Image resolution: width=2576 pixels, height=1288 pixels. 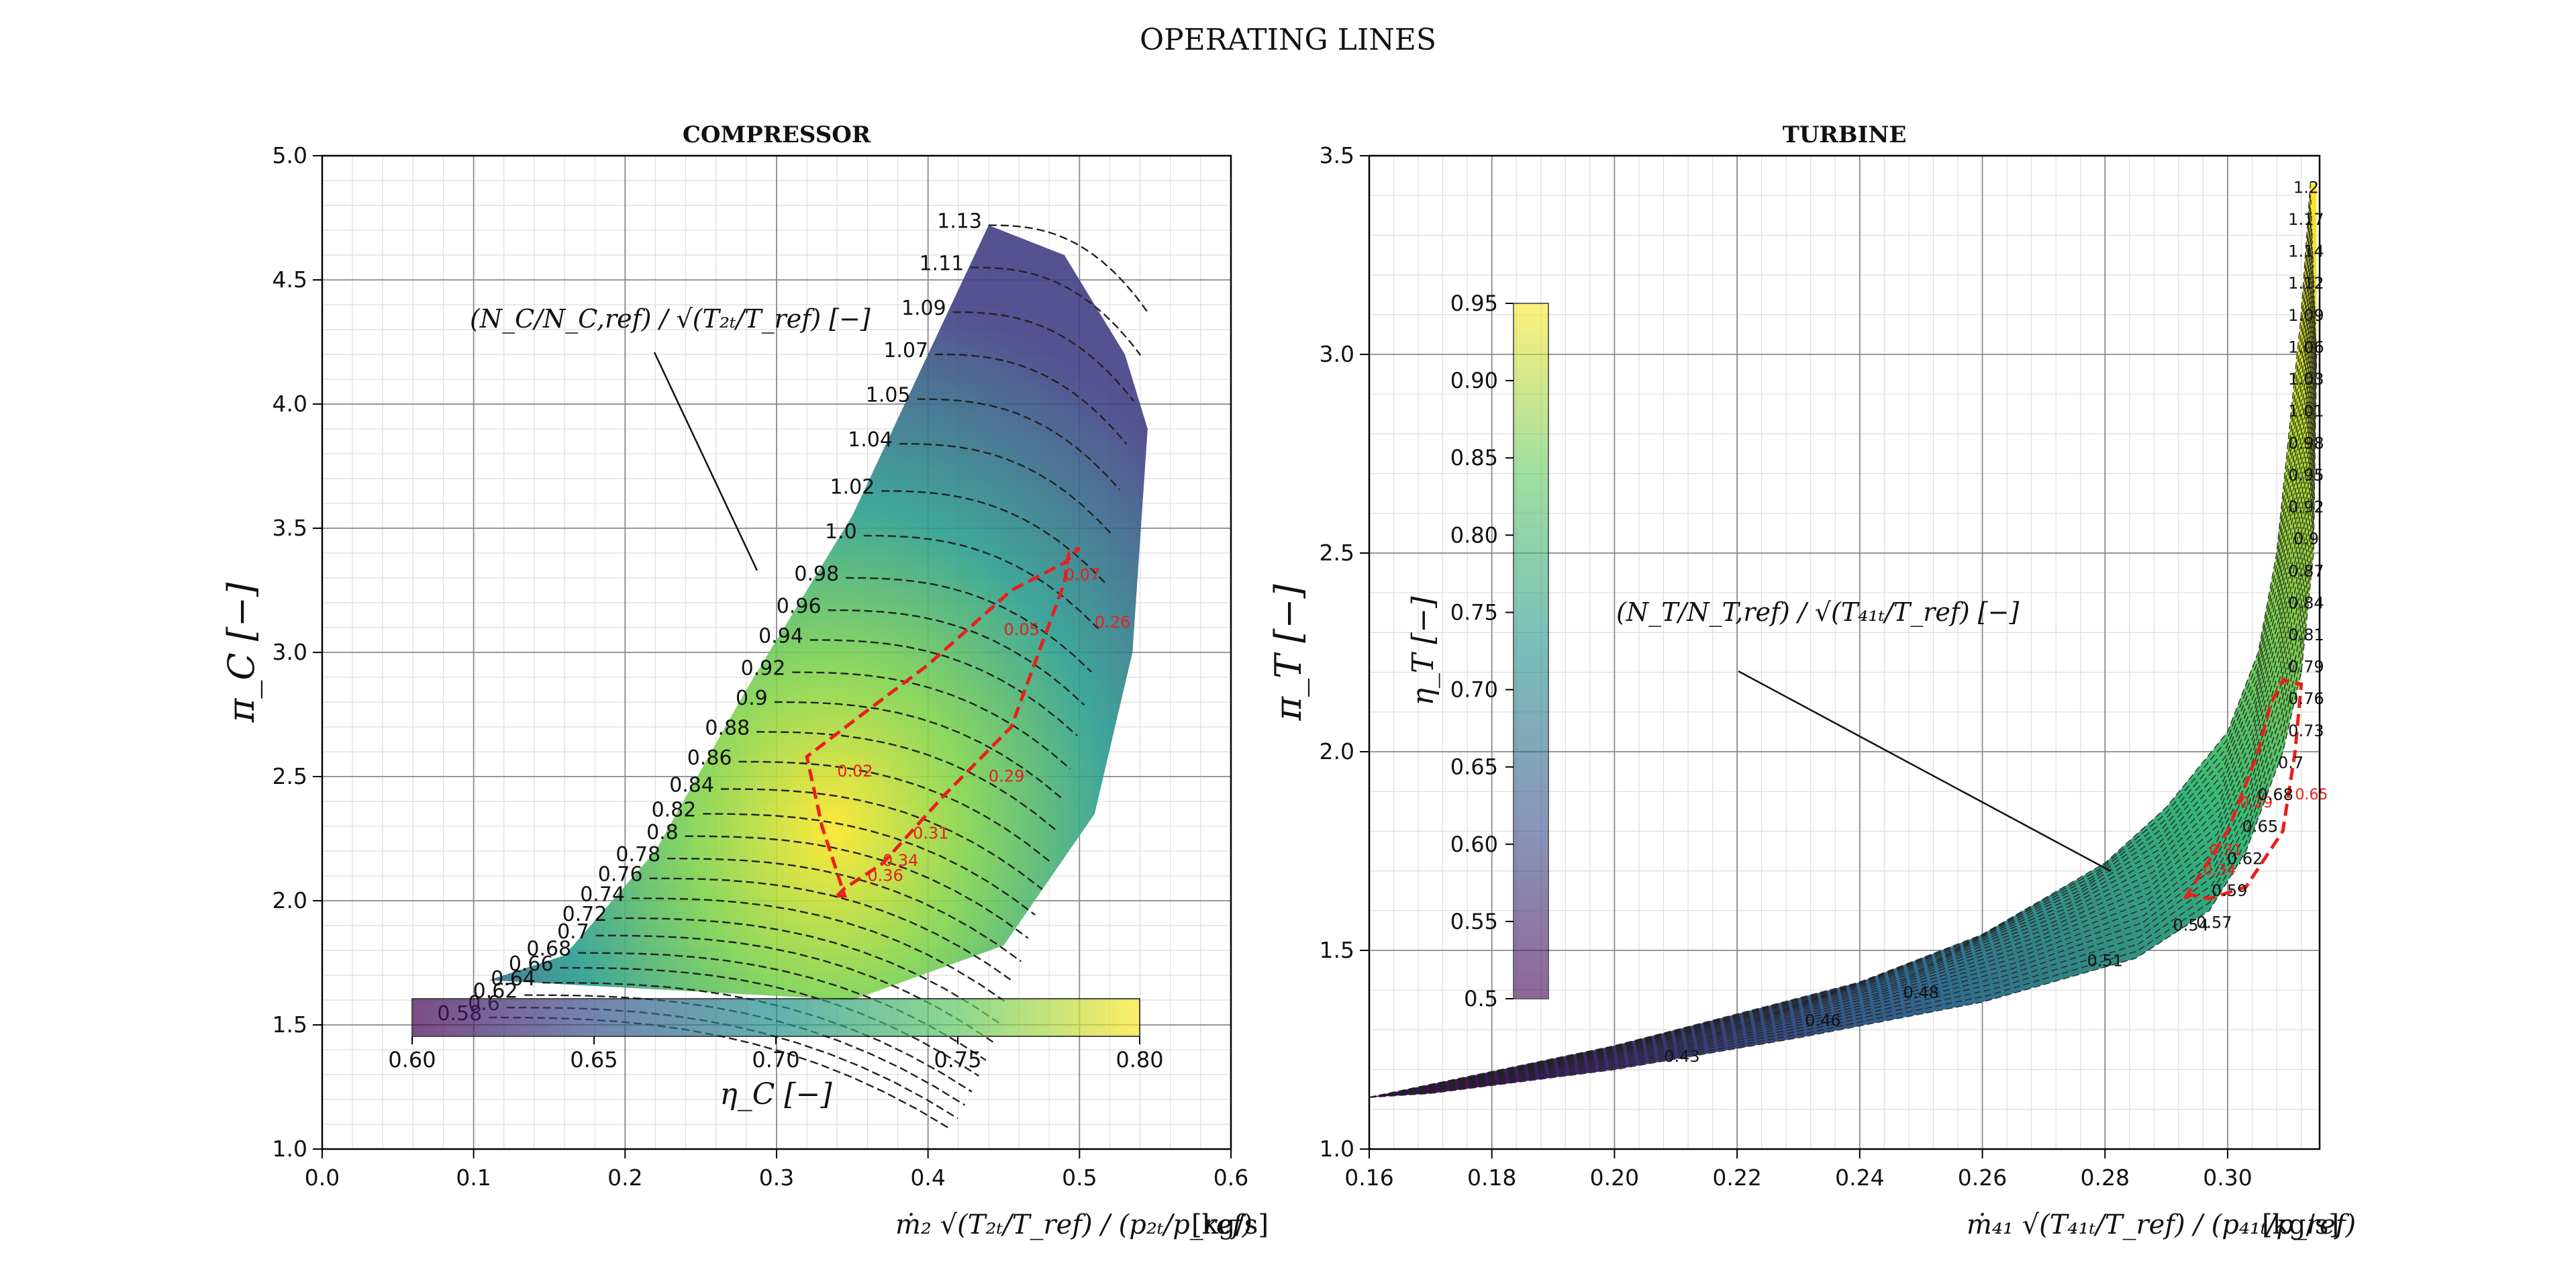 I want to click on speedline-label: 0.57, so click(x=2214, y=922).